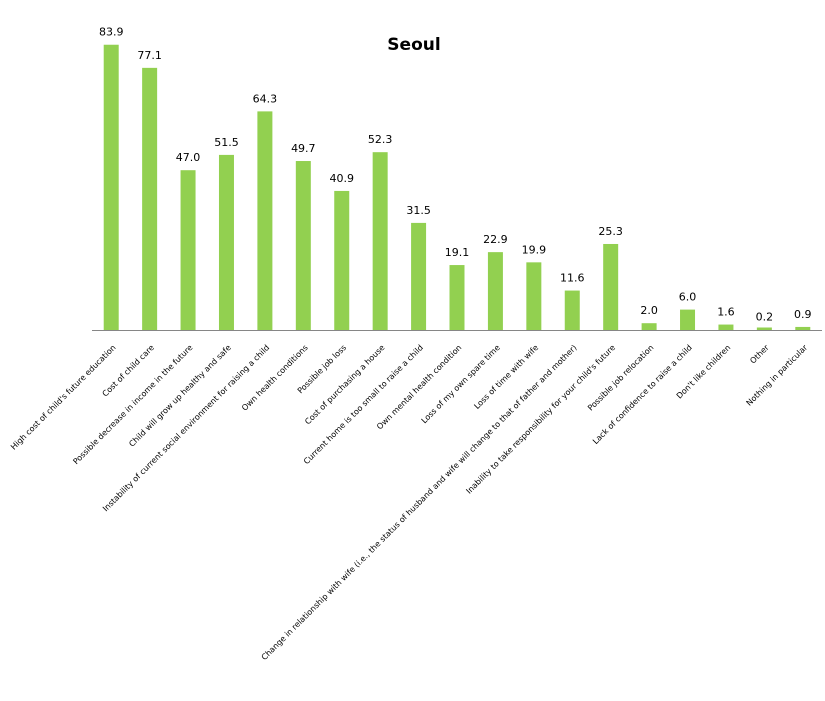 This screenshot has width=825, height=701. I want to click on category-label: Own health conditions, so click(275, 378).